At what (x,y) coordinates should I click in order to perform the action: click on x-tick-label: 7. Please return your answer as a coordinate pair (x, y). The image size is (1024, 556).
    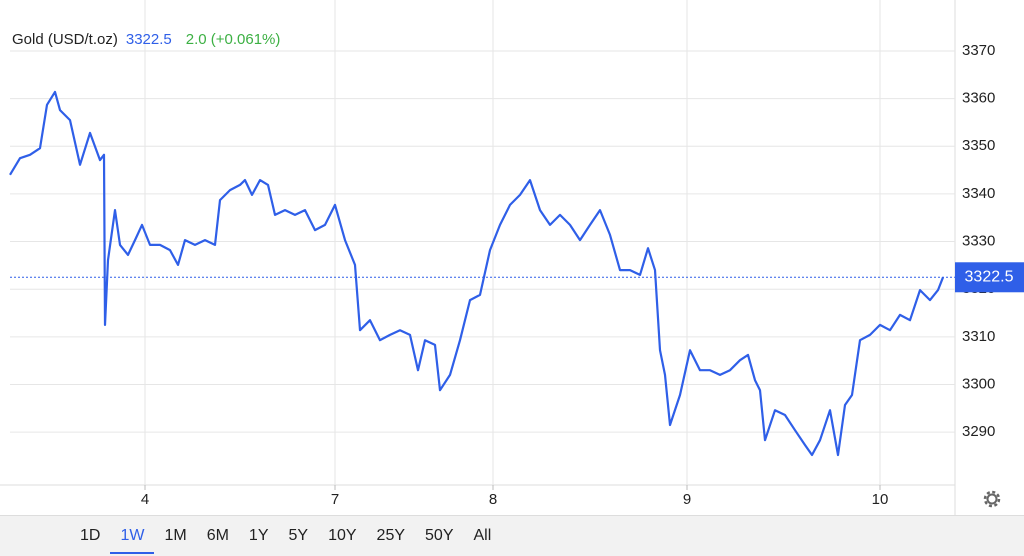
    Looking at the image, I should click on (335, 499).